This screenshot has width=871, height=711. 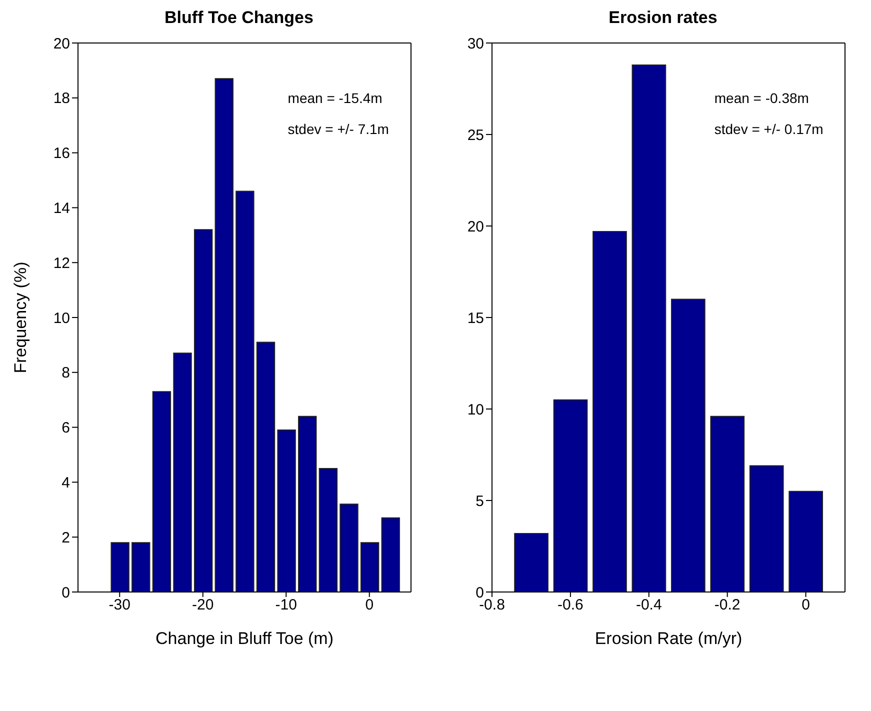 I want to click on y-tick-label: 8, so click(x=66, y=373).